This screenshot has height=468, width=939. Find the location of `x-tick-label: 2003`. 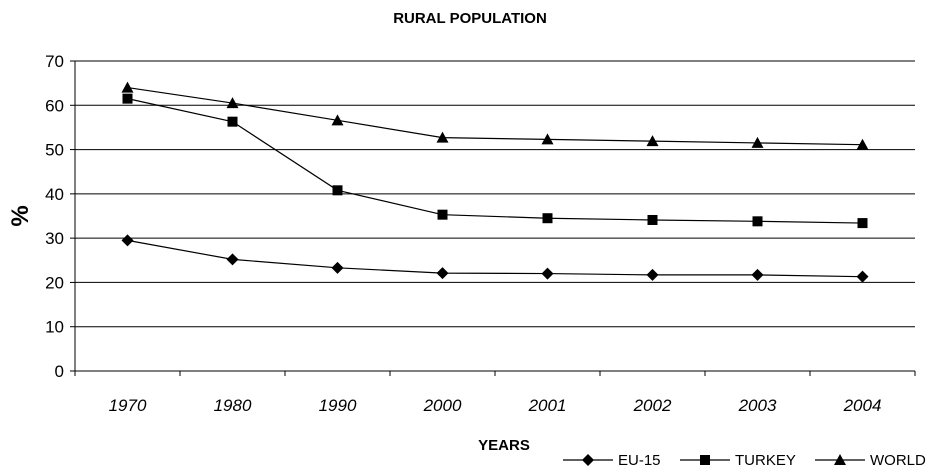

x-tick-label: 2003 is located at coordinates (757, 405).